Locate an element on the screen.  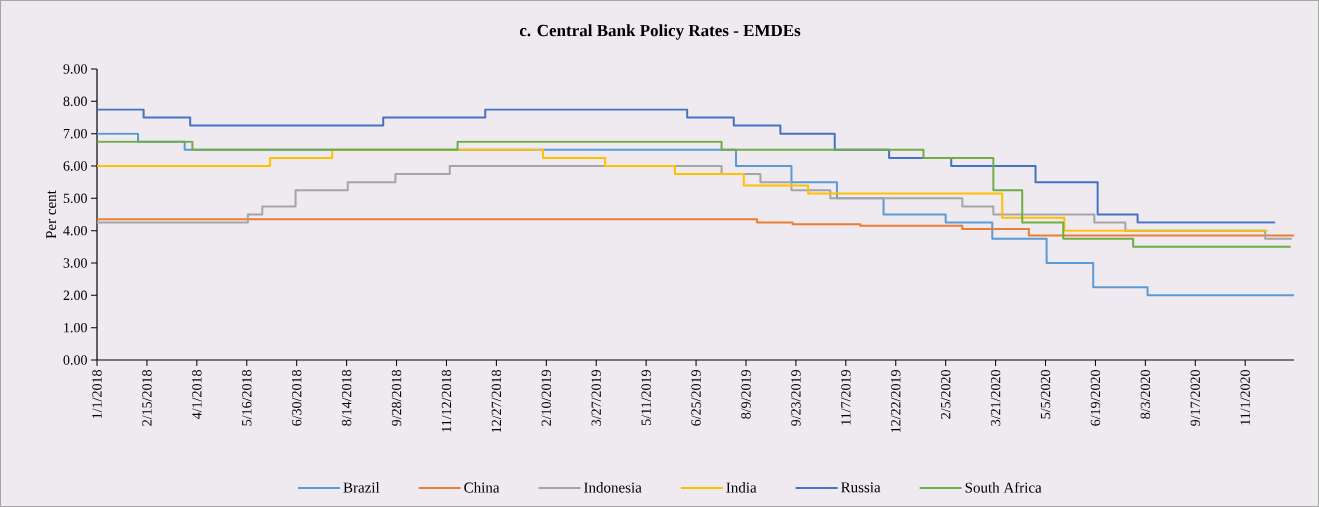
x-tick-label: 4/1/2018 is located at coordinates (197, 395).